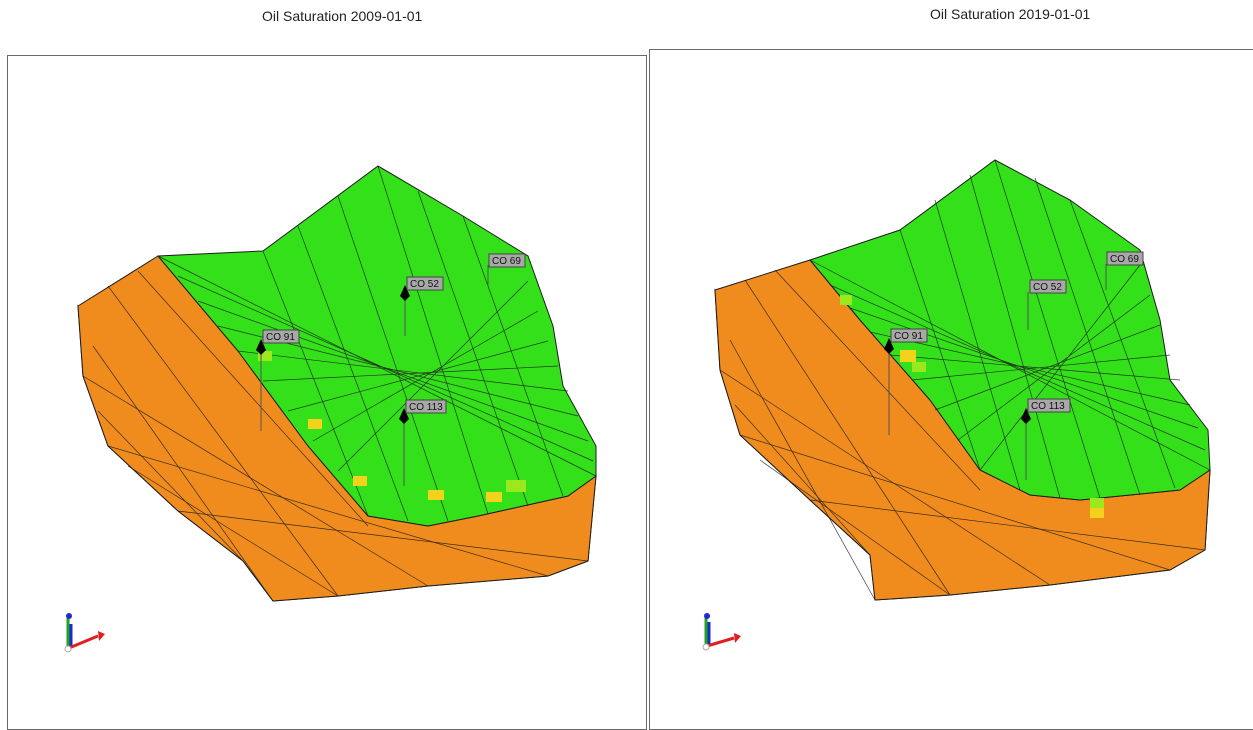  Describe the element at coordinates (342, 16) in the screenshot. I see `panel-title-2009: Oil Saturation 2009-01-01` at that location.